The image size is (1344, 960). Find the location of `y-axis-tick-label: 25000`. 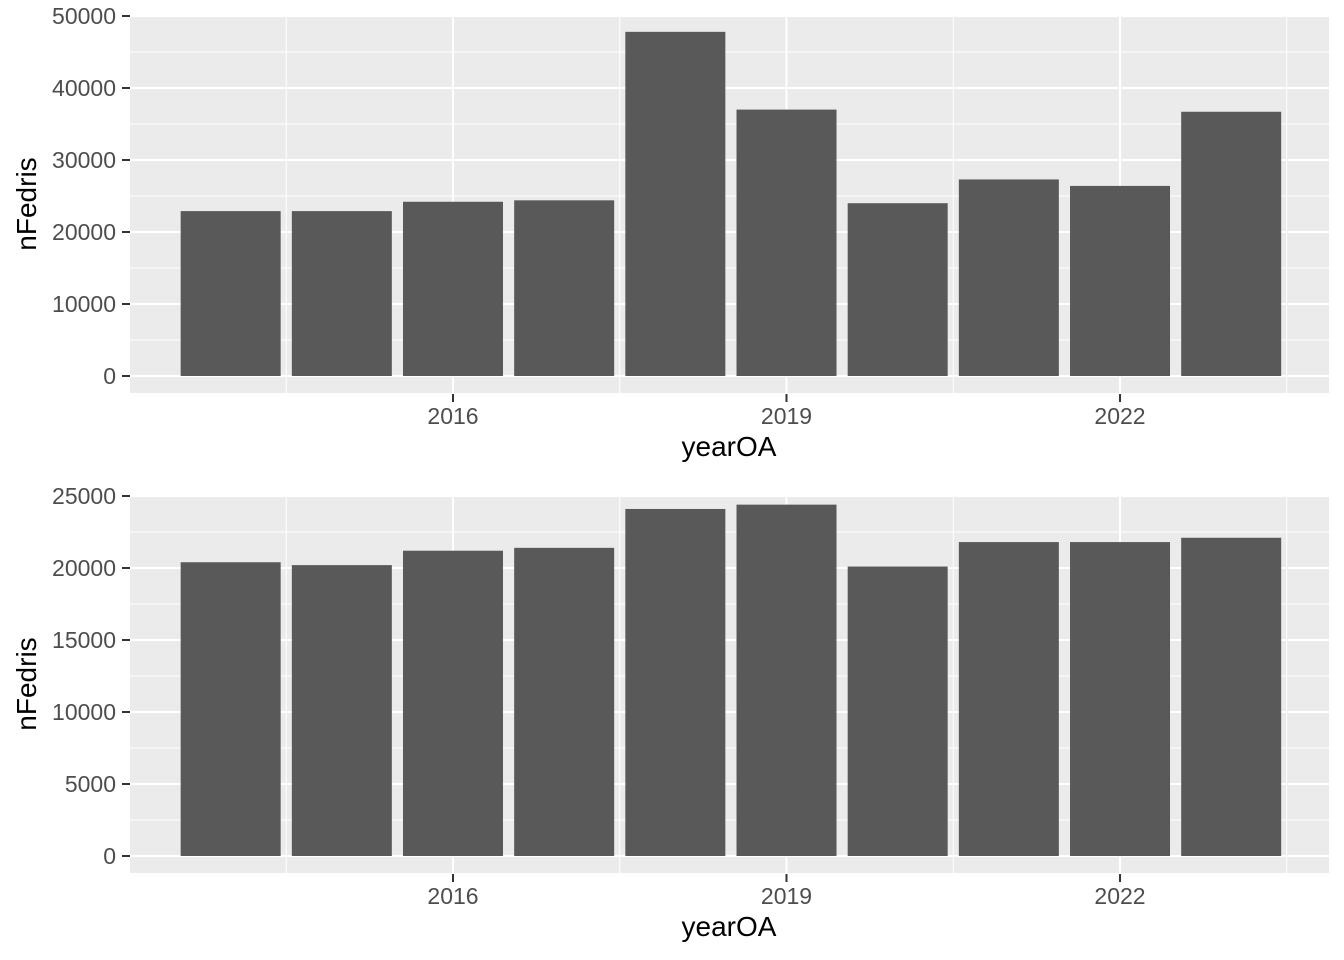

y-axis-tick-label: 25000 is located at coordinates (84, 496).